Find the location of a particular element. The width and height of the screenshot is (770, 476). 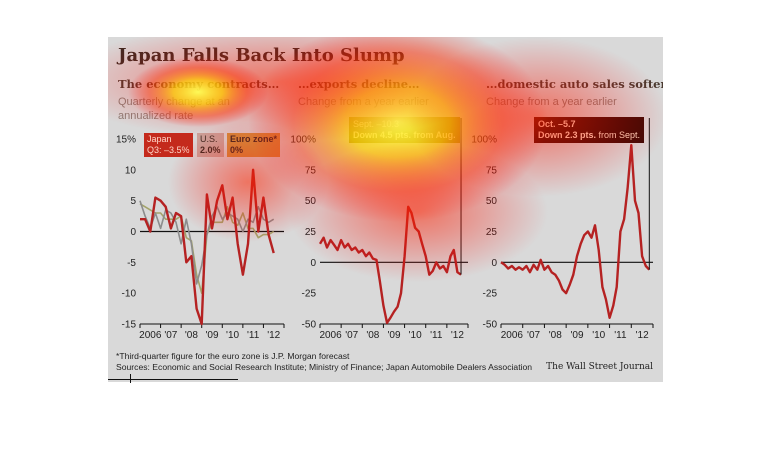

panel-3-x-tick-label: '11 is located at coordinates (620, 335).